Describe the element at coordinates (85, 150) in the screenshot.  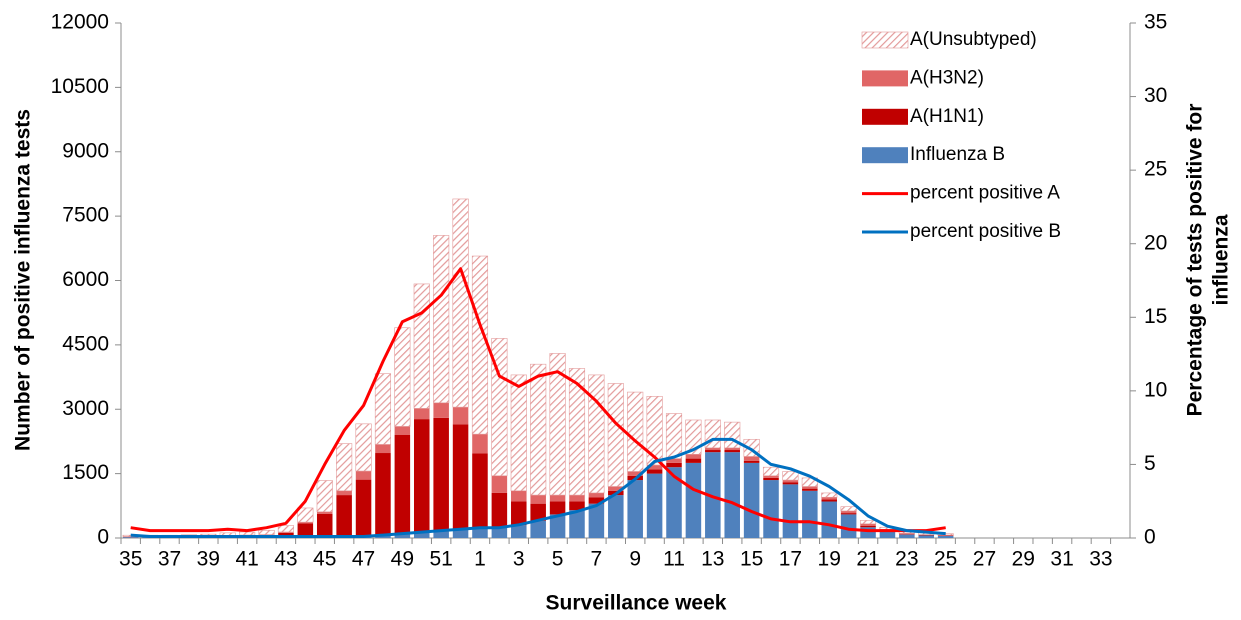
I see `y-tick-label: 9000` at that location.